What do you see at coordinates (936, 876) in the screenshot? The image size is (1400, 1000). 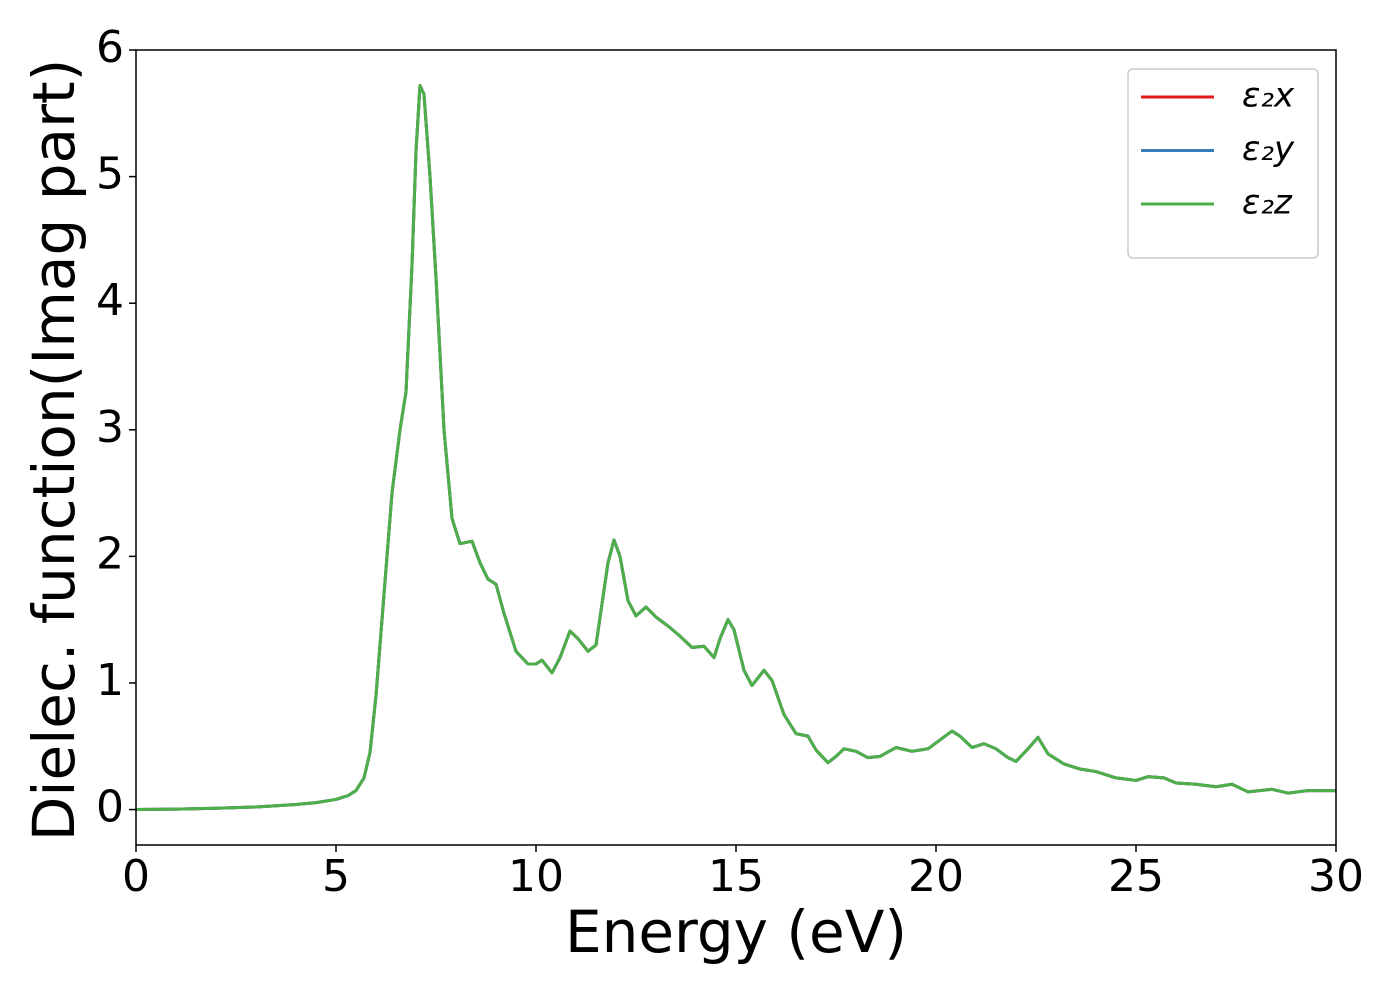 I see `x-tick-label: 20` at bounding box center [936, 876].